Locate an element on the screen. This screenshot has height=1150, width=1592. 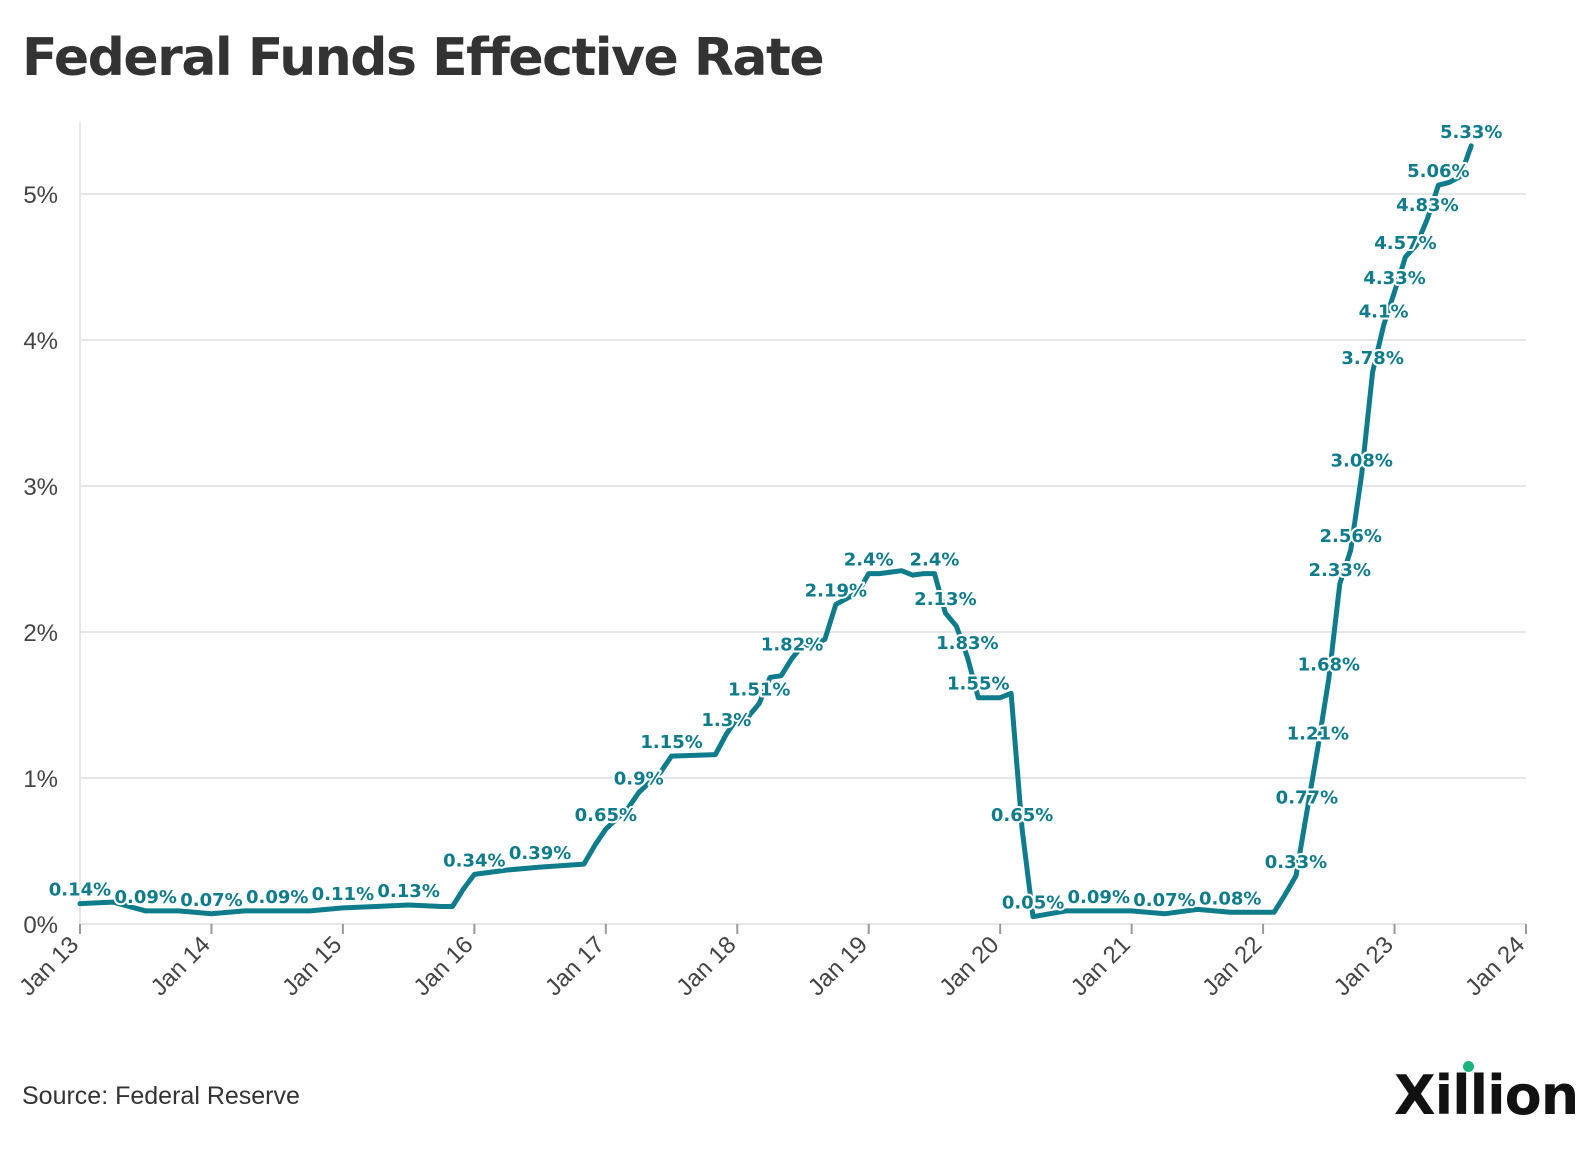
data-label: 0.39% is located at coordinates (540, 853).